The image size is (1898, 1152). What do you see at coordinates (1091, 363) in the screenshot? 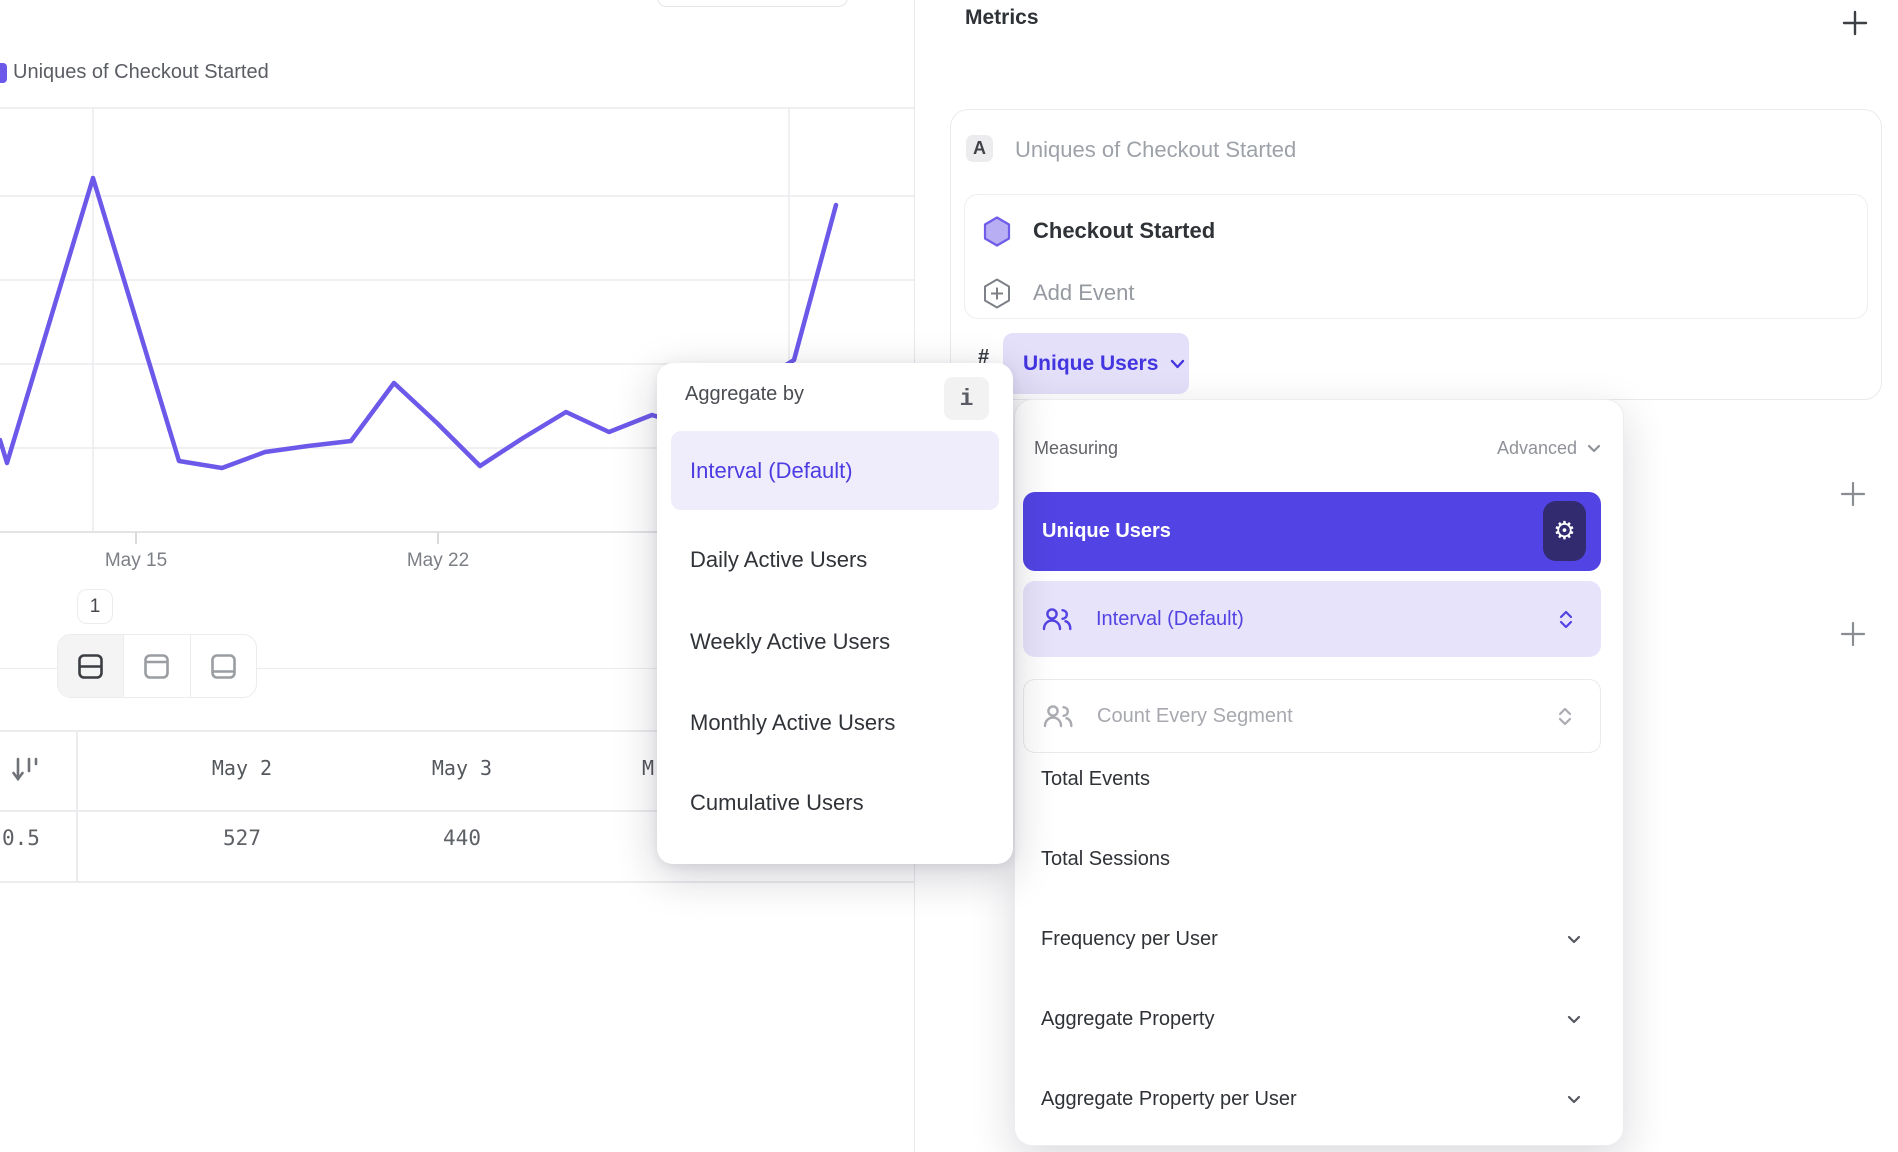
I see `measurement-chip-label: Unique Users` at bounding box center [1091, 363].